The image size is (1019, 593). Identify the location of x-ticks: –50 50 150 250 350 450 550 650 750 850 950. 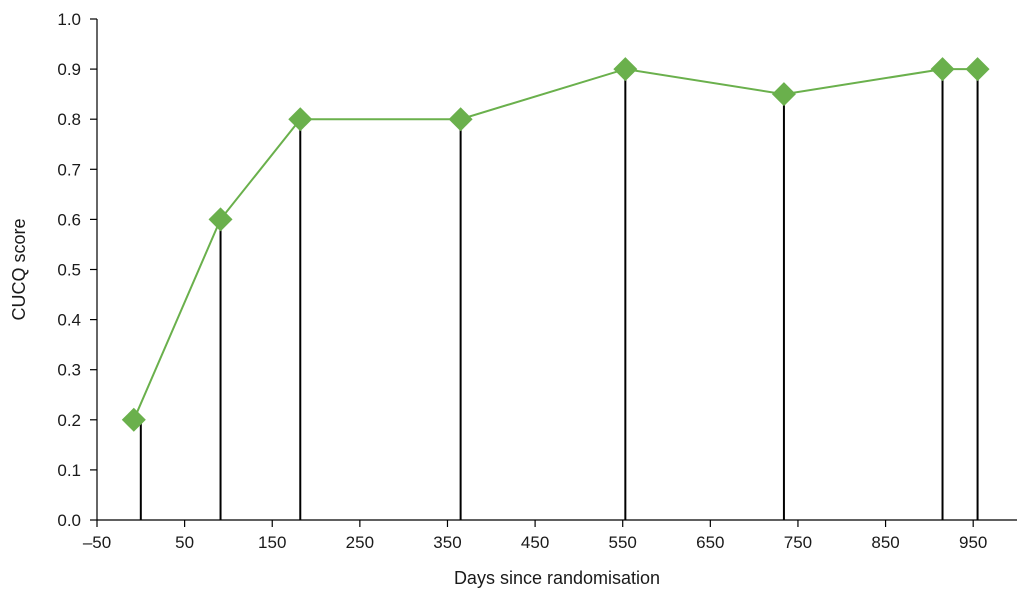
(535, 536).